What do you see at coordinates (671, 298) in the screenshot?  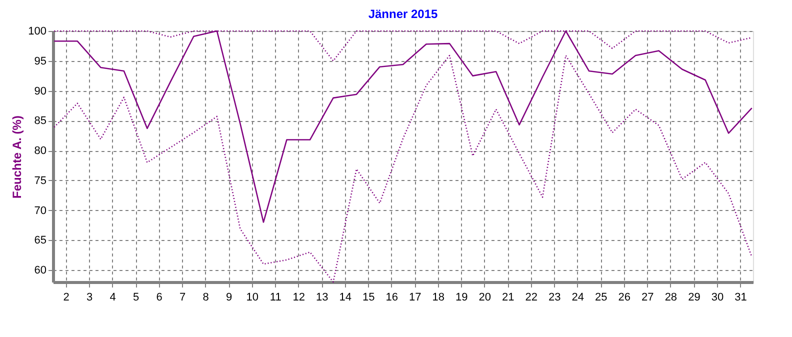 I see `x-tick-label: 28` at bounding box center [671, 298].